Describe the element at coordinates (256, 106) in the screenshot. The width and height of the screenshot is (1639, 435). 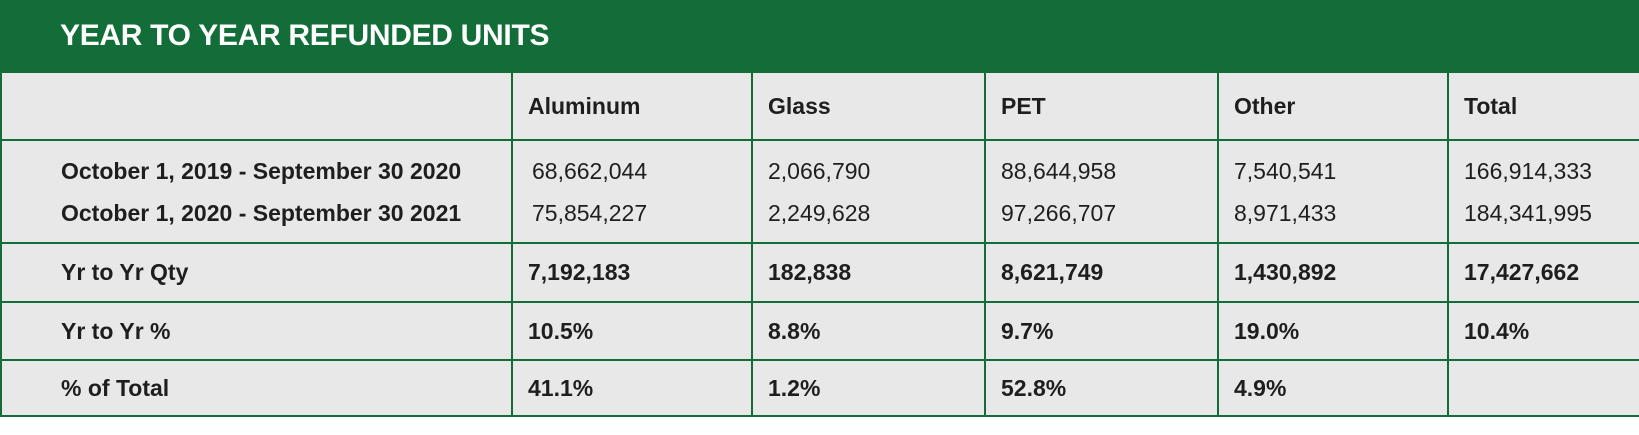
I see `header-cell-blank` at that location.